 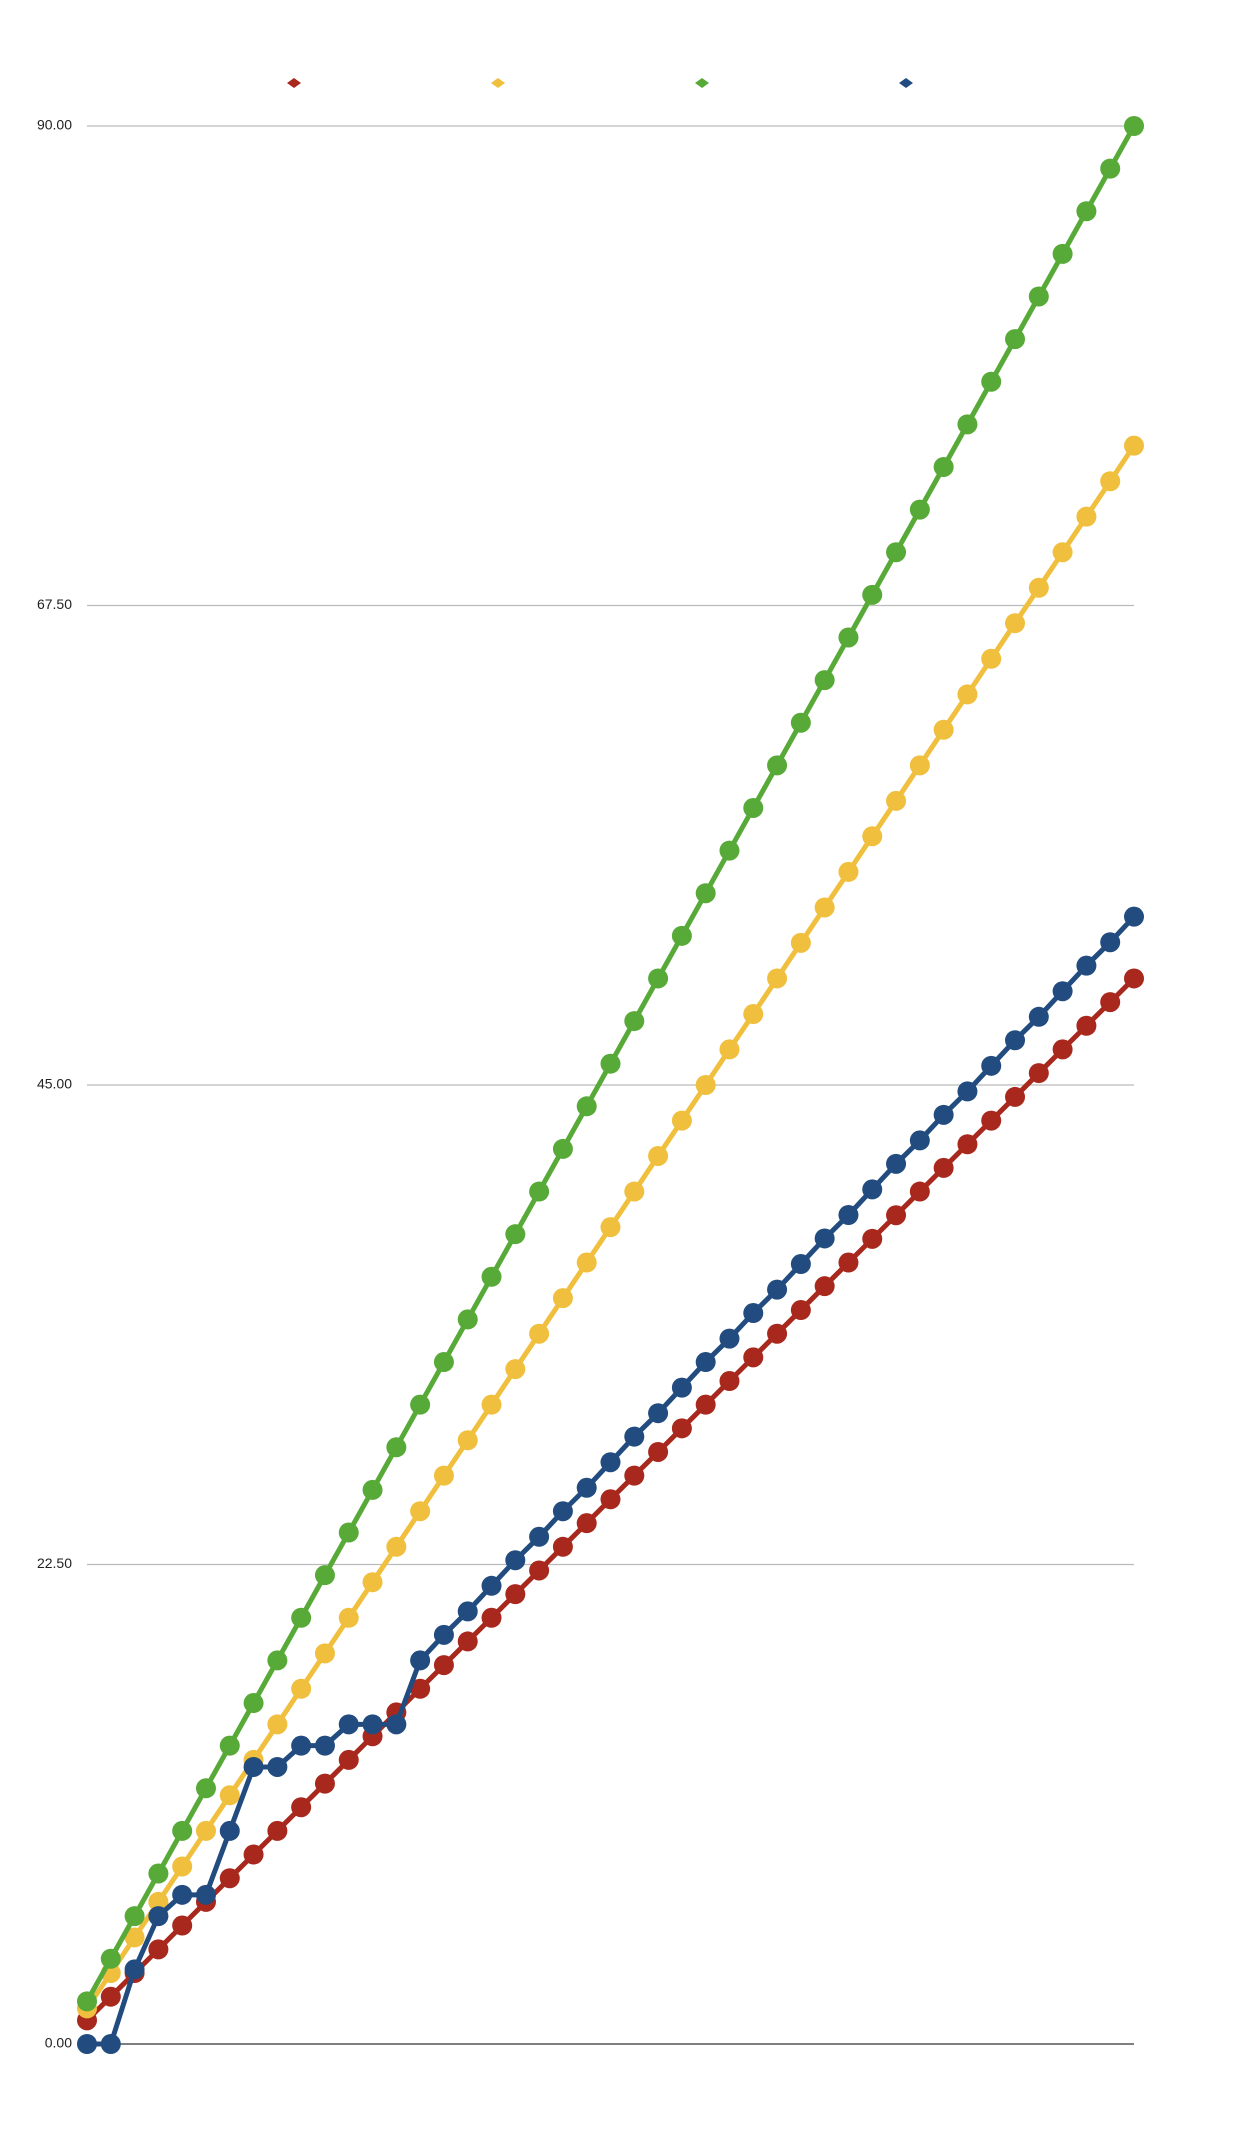 I want to click on legend-marker, so click(x=294, y=83).